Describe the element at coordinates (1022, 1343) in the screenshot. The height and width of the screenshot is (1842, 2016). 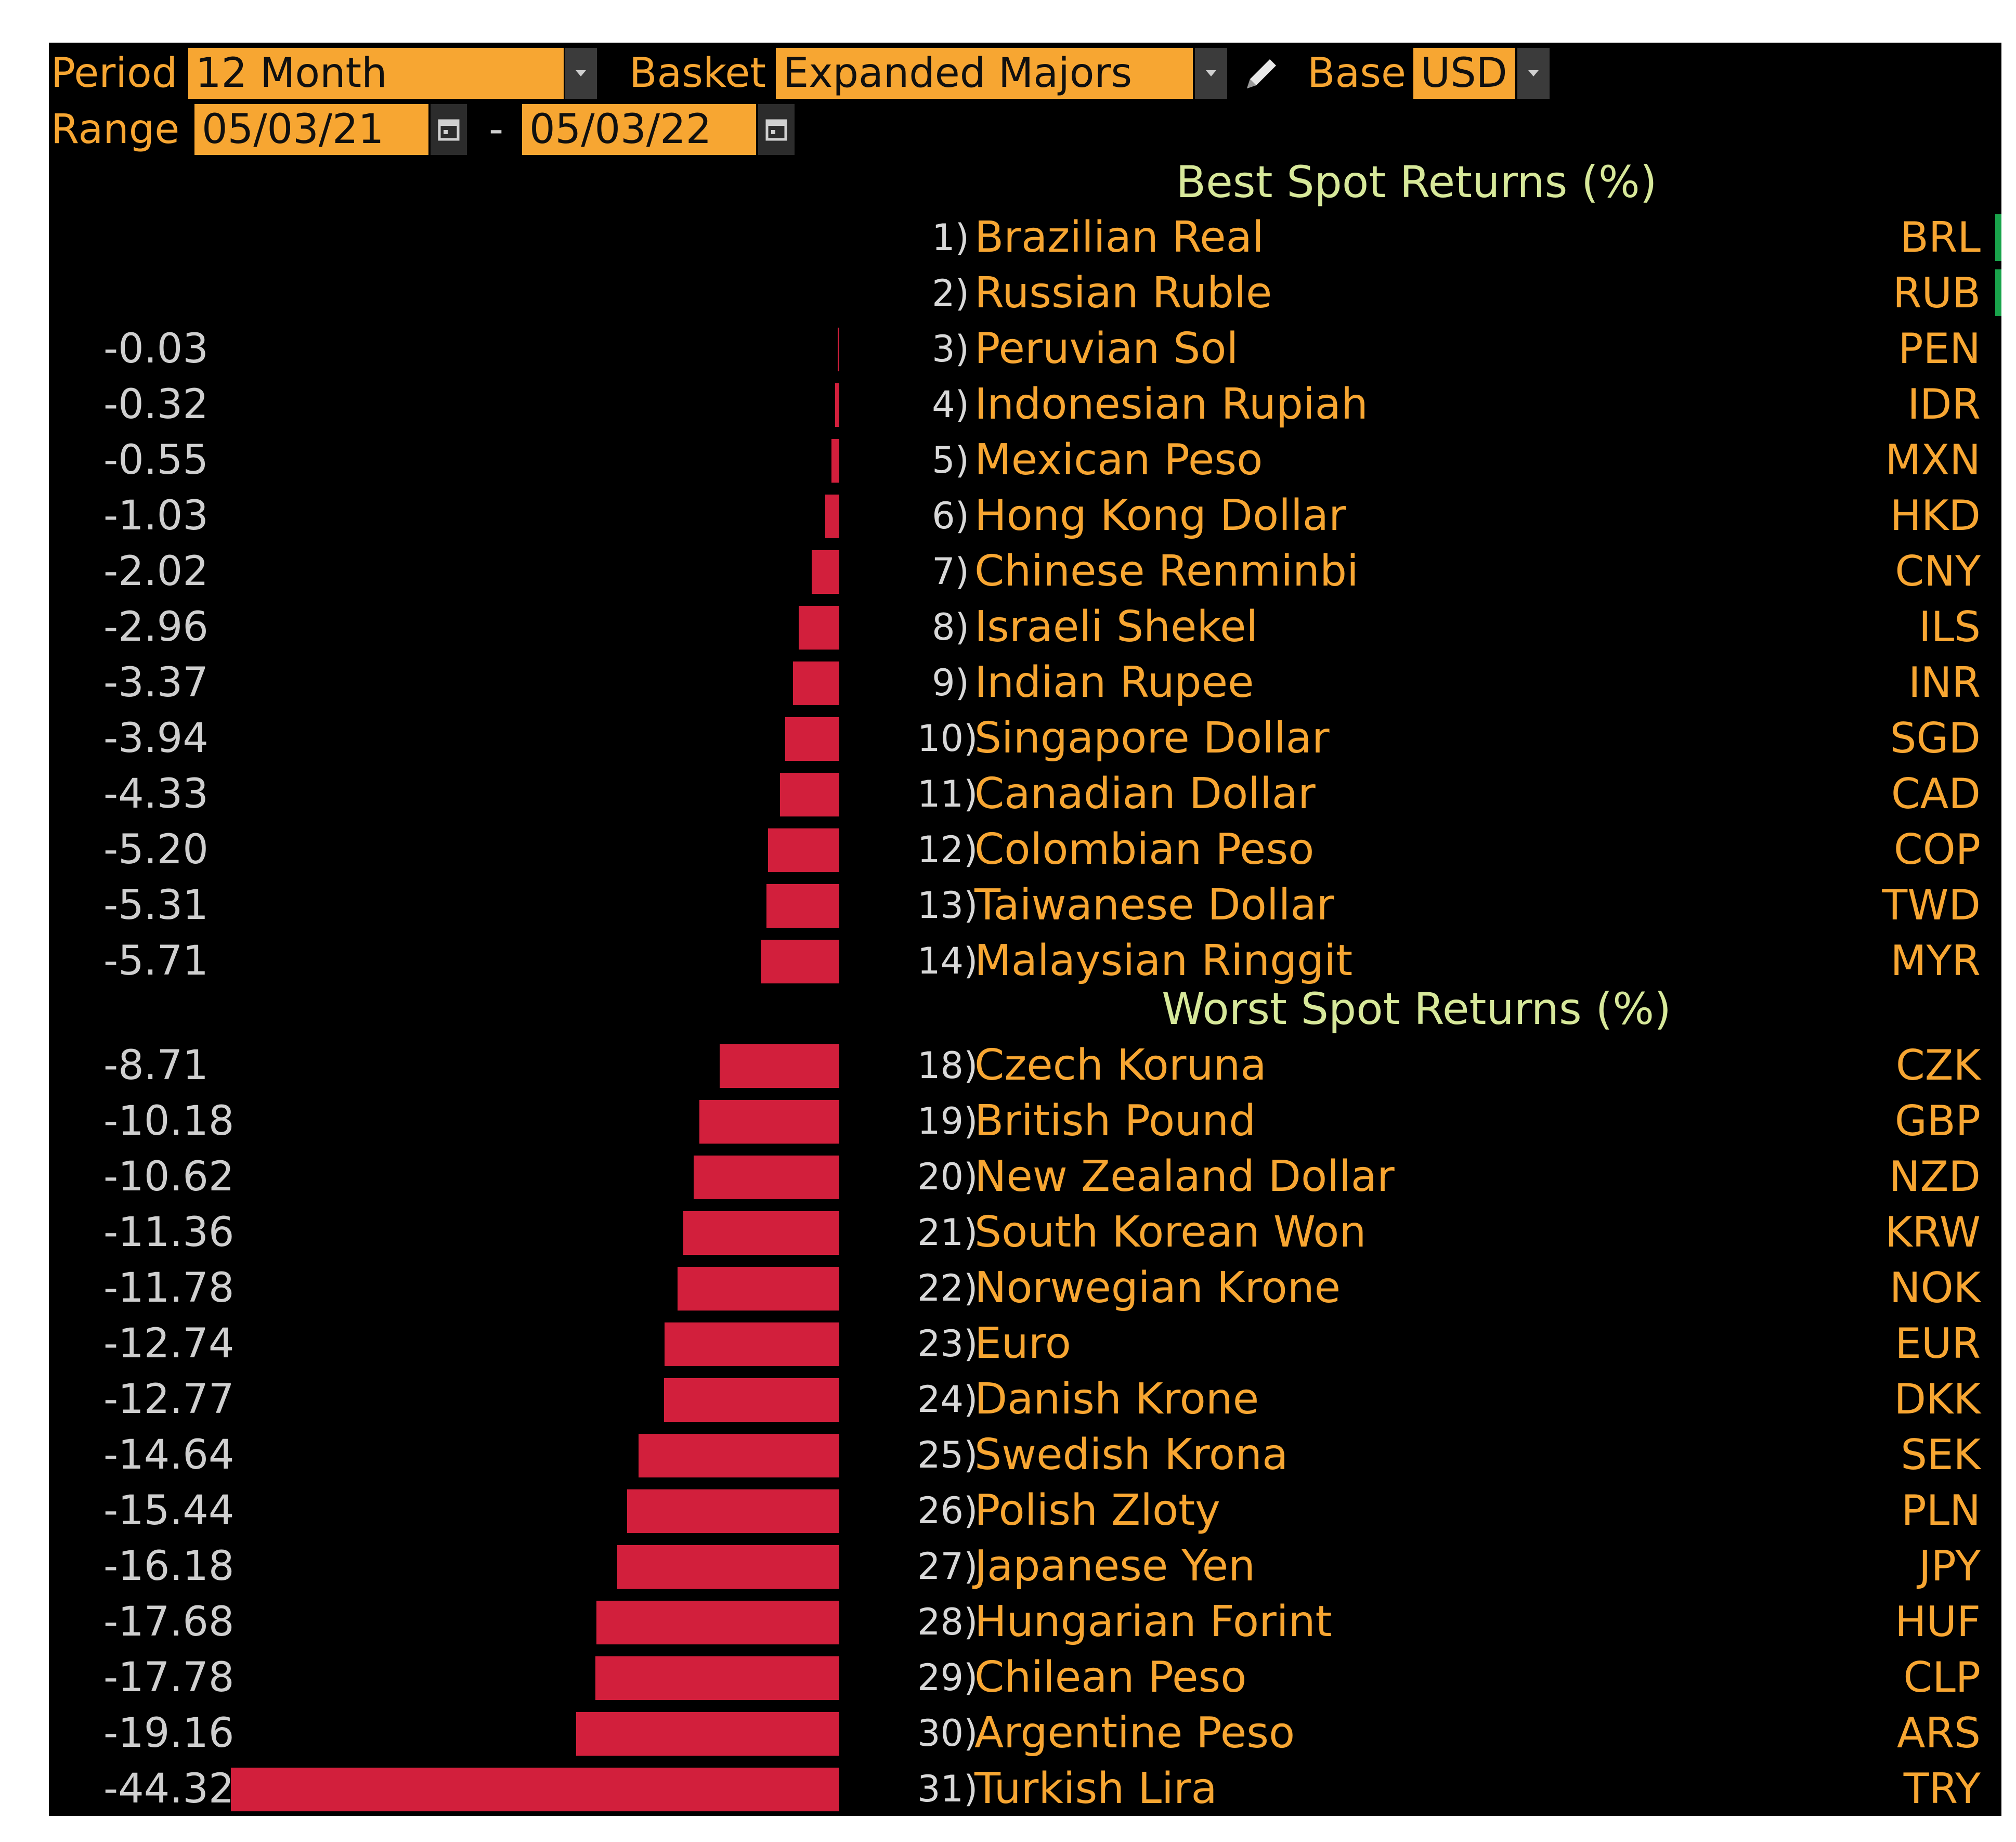
I see `currency-name: Euro` at that location.